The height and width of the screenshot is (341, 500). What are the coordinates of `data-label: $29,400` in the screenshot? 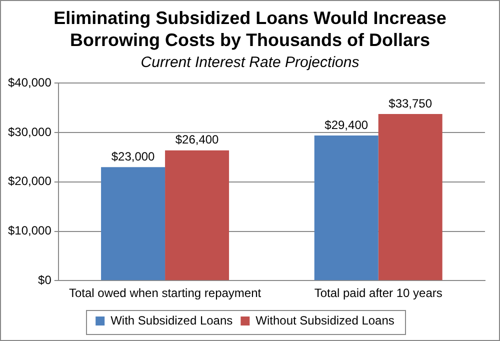 It's located at (346, 125).